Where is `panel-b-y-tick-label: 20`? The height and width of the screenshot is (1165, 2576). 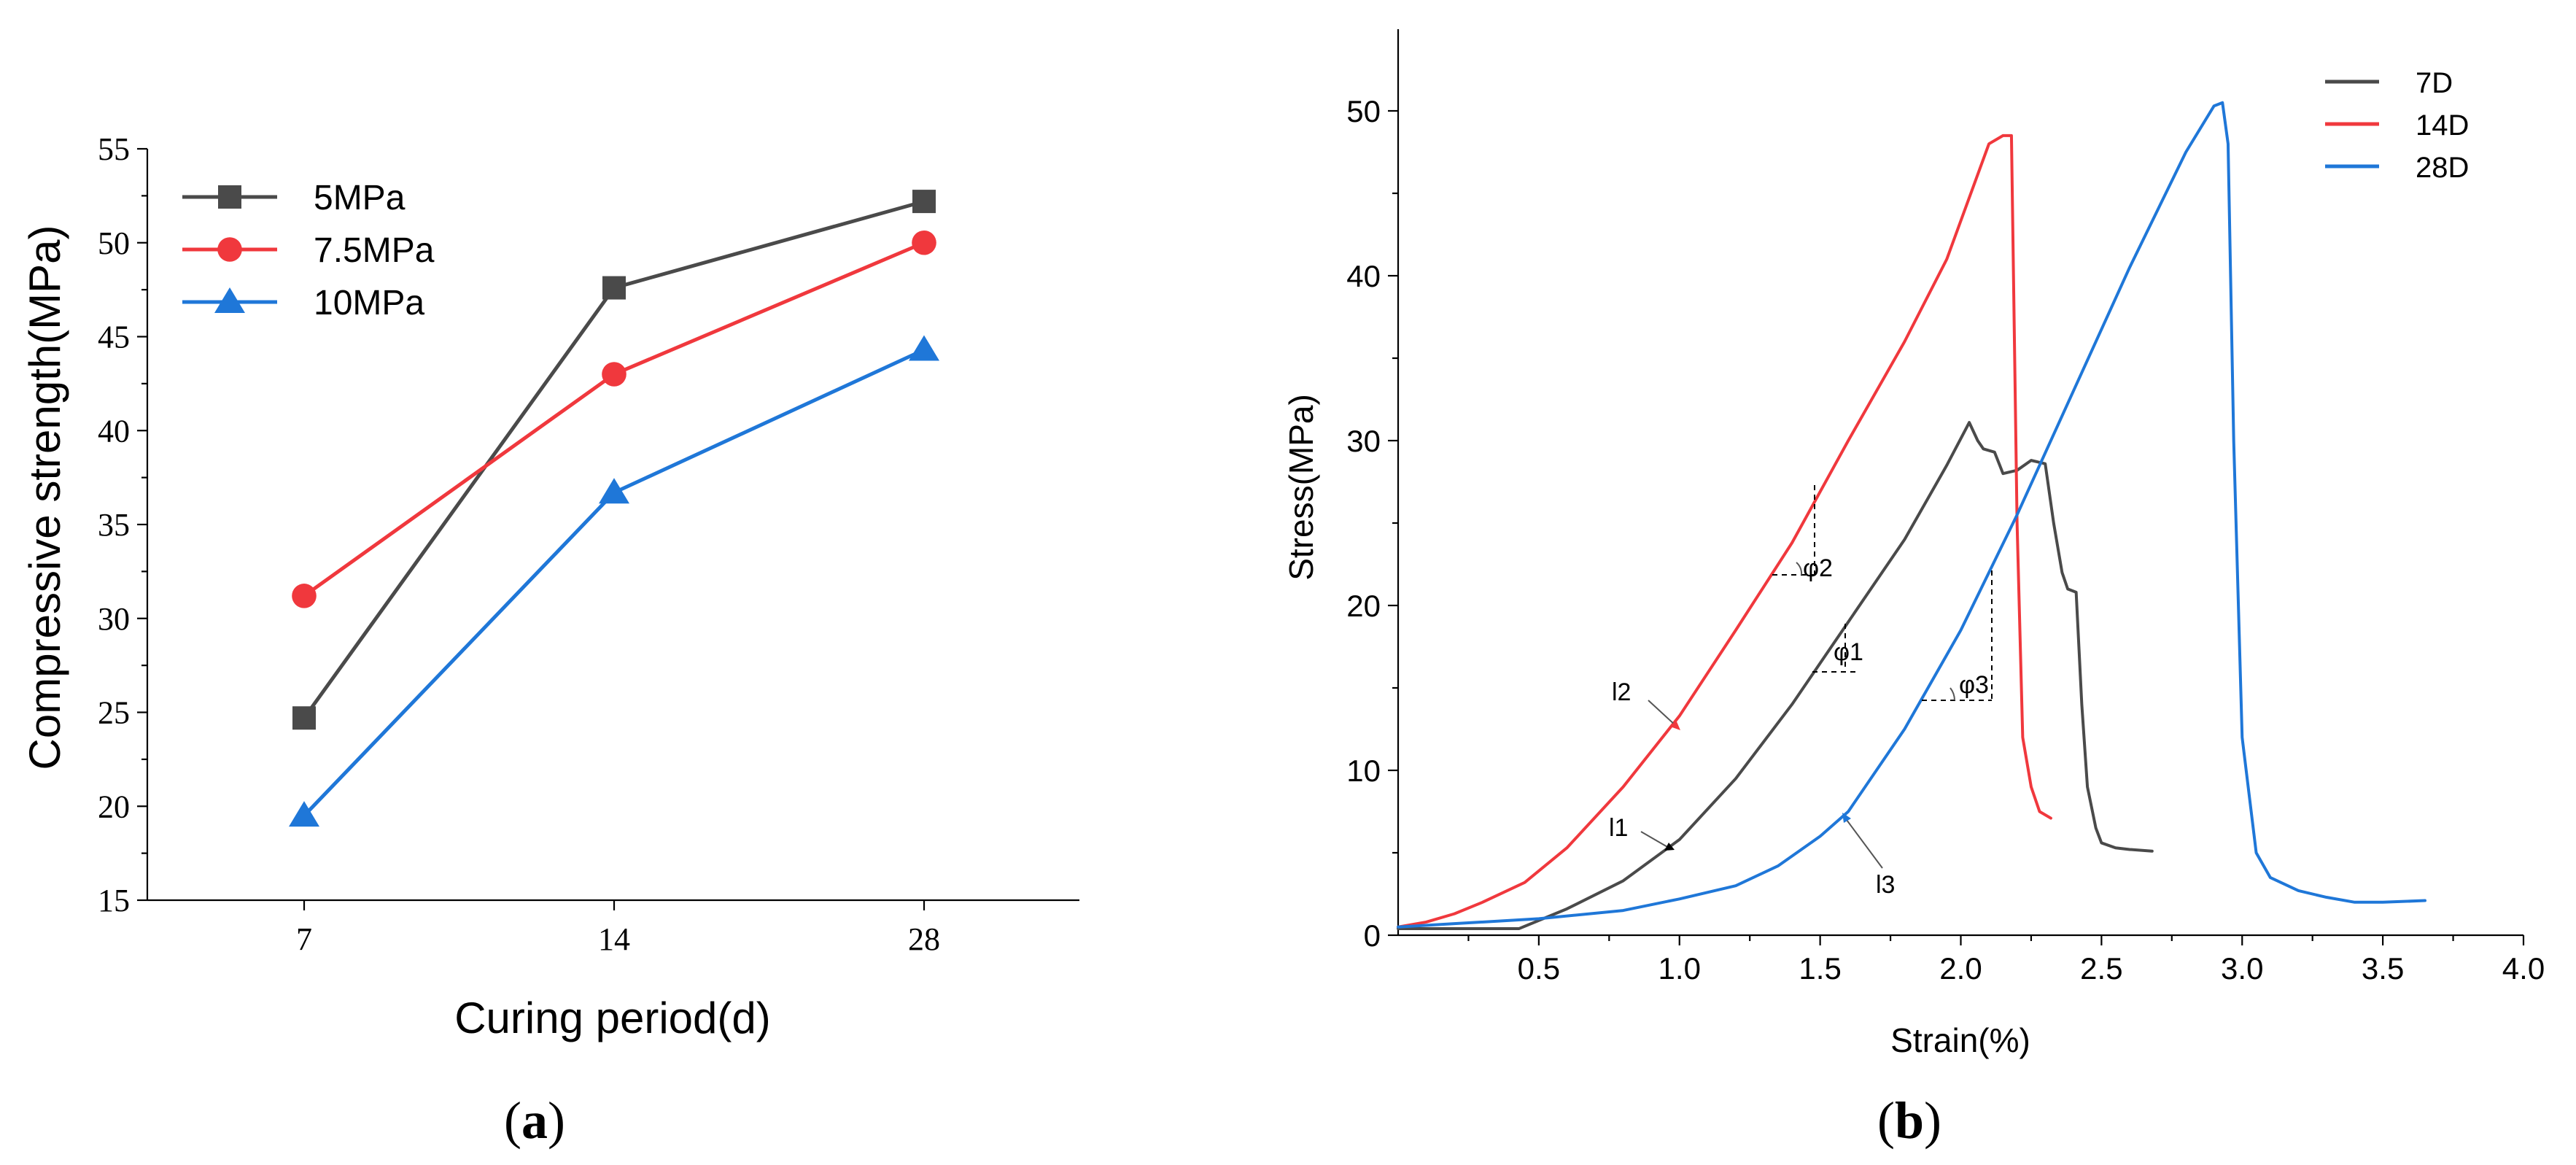 panel-b-y-tick-label: 20 is located at coordinates (1363, 606).